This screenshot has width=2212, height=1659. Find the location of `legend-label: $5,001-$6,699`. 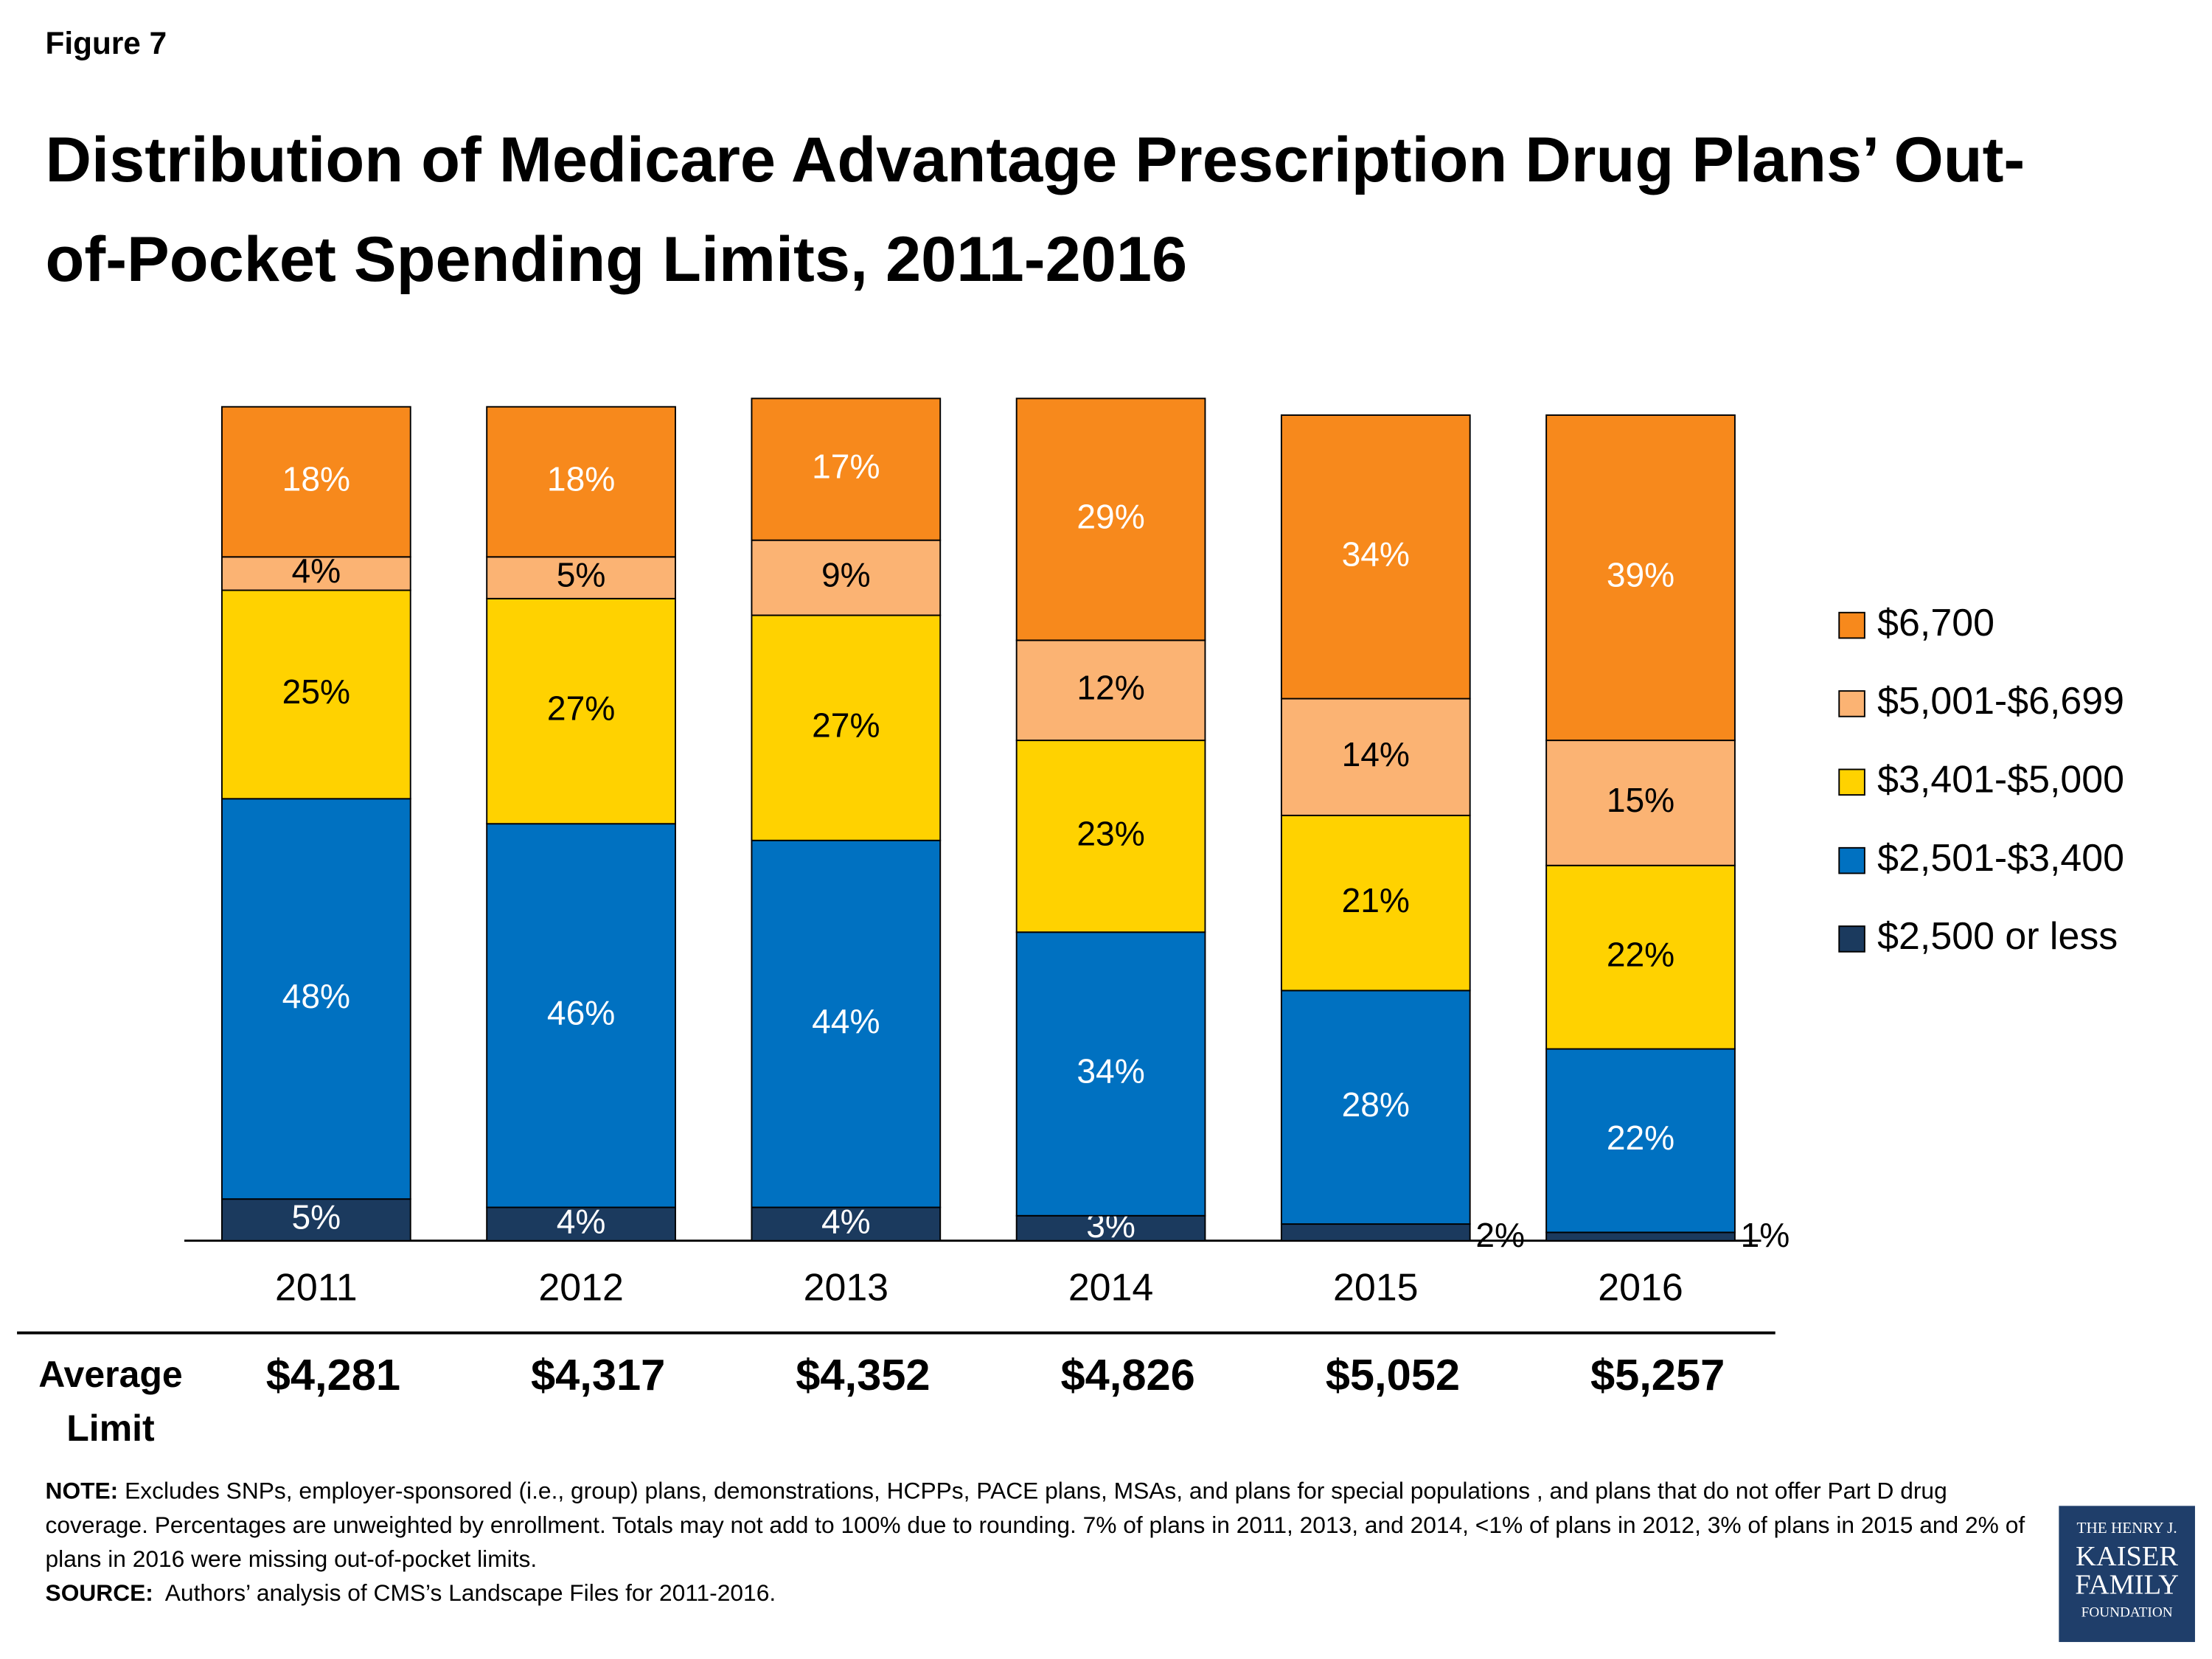

legend-label: $5,001-$6,699 is located at coordinates (2000, 701).